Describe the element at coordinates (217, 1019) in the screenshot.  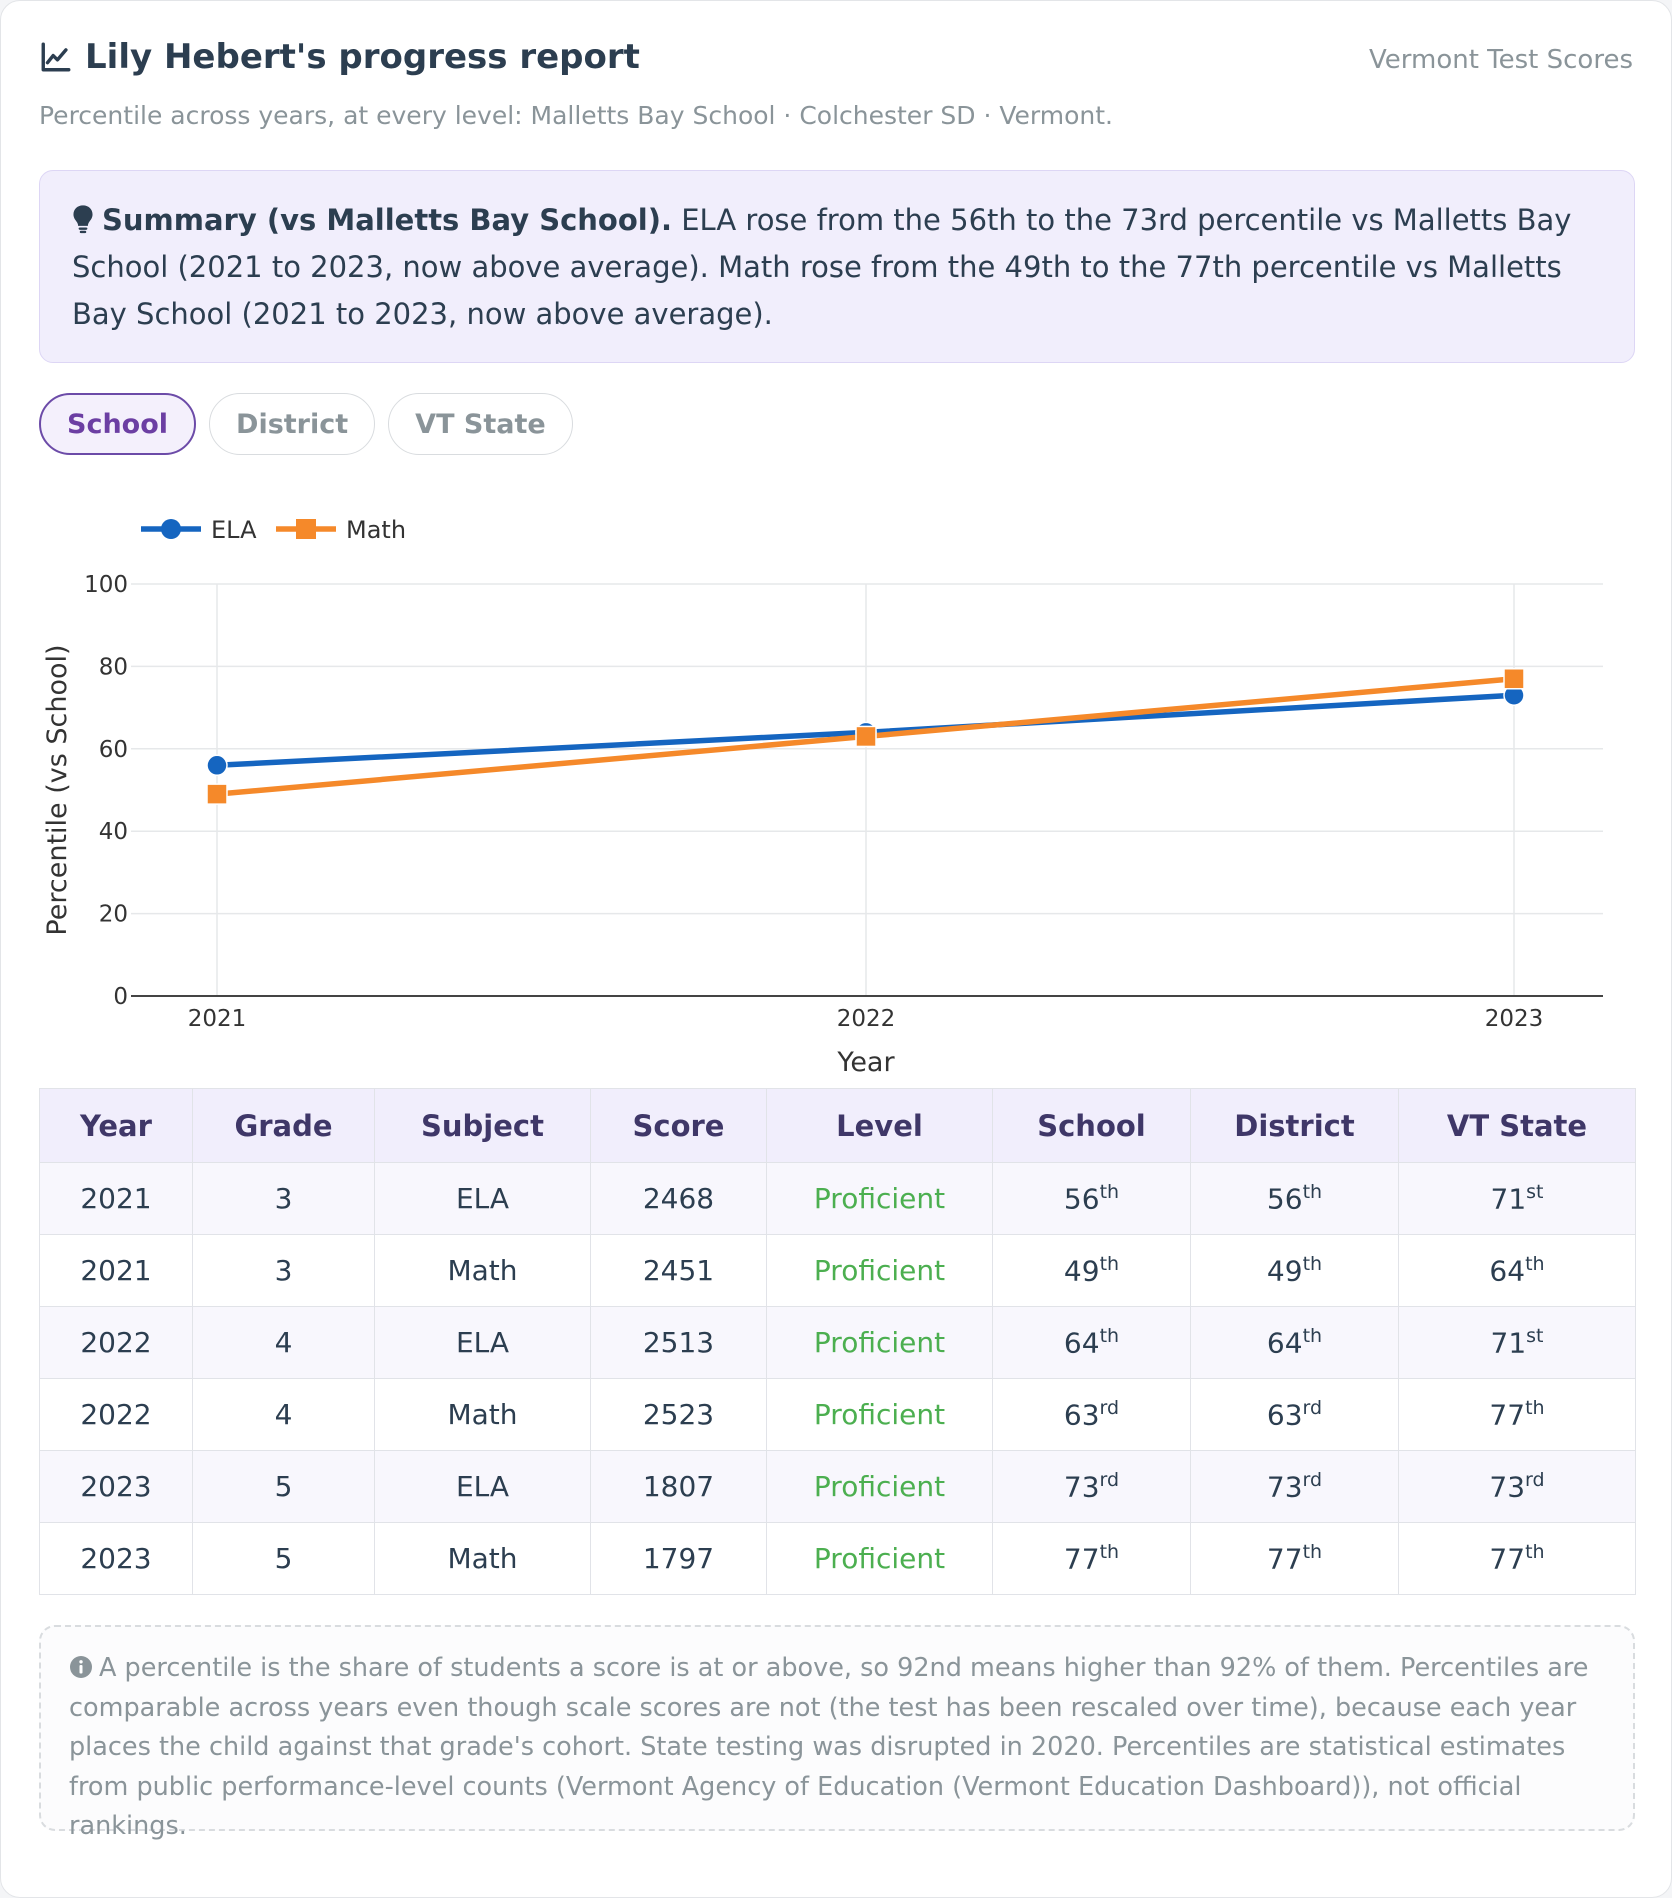
I see `x-tick-label: 2021` at that location.